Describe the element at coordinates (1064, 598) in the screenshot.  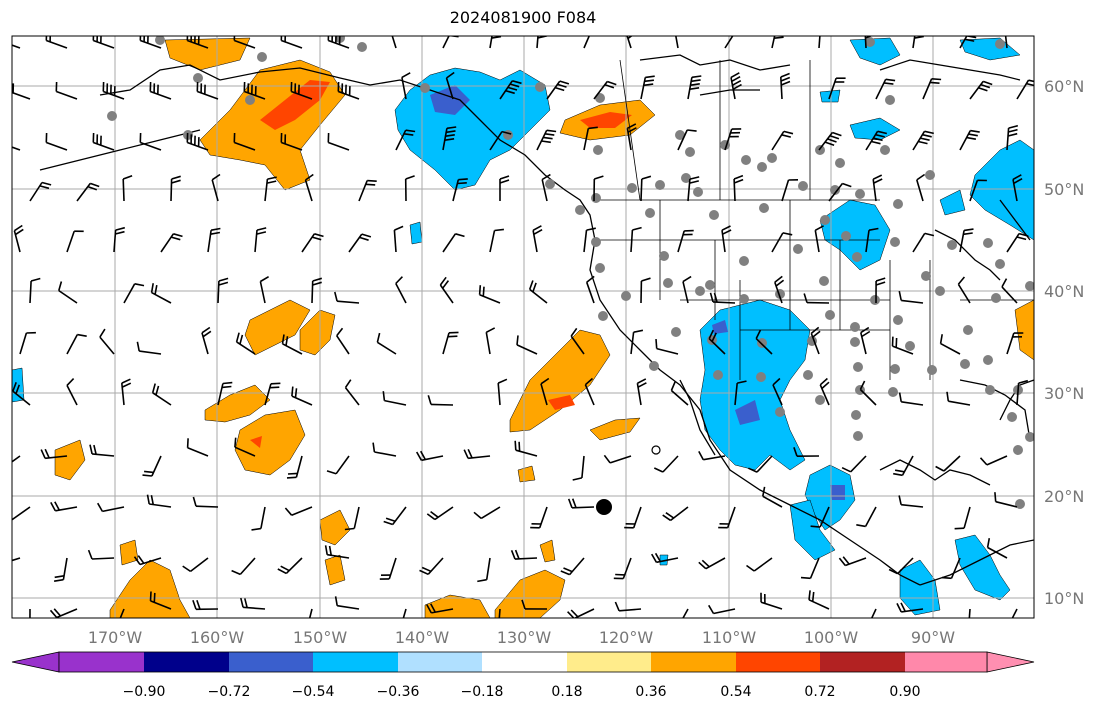
I see `lat-tick-label: 10°N` at that location.